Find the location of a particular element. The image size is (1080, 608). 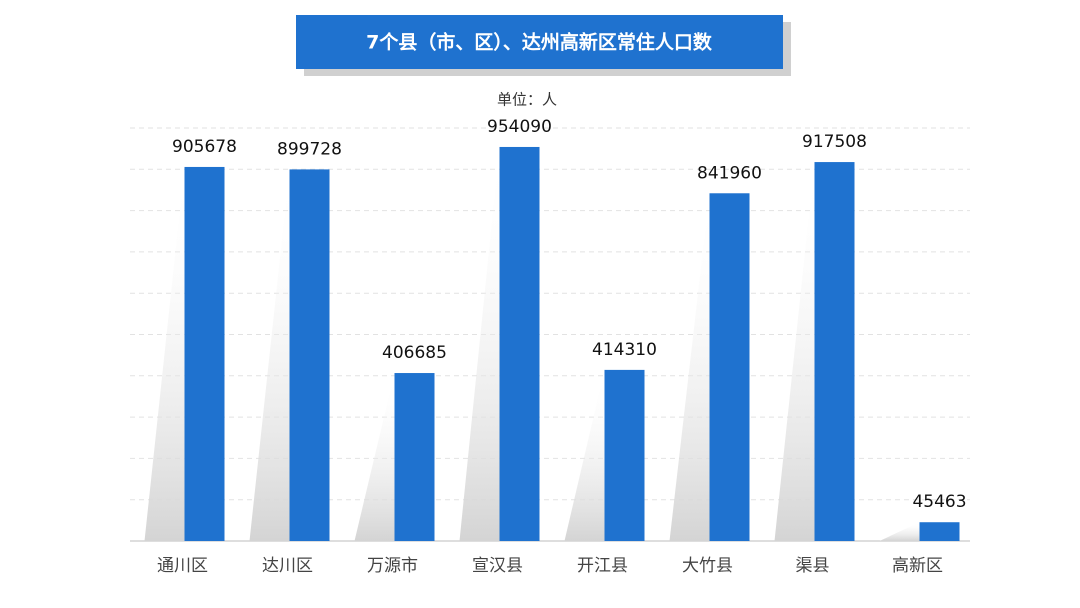

x-tick-label: 大竹县 is located at coordinates (707, 566).